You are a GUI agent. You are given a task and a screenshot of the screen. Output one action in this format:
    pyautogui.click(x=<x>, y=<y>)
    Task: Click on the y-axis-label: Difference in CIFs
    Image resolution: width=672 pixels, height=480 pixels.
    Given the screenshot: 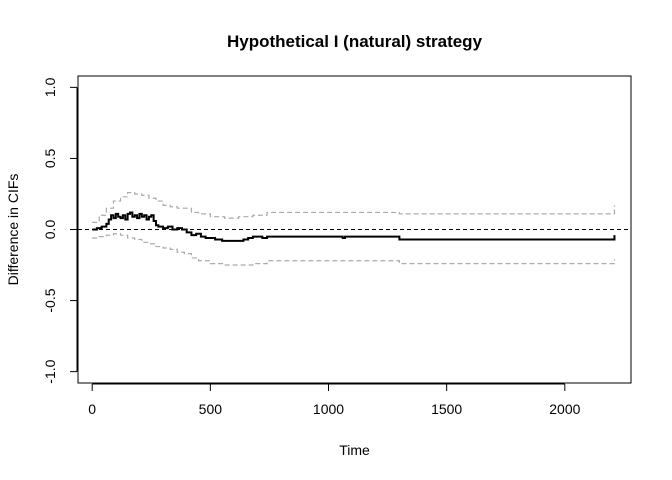 What is the action you would take?
    pyautogui.click(x=13, y=230)
    